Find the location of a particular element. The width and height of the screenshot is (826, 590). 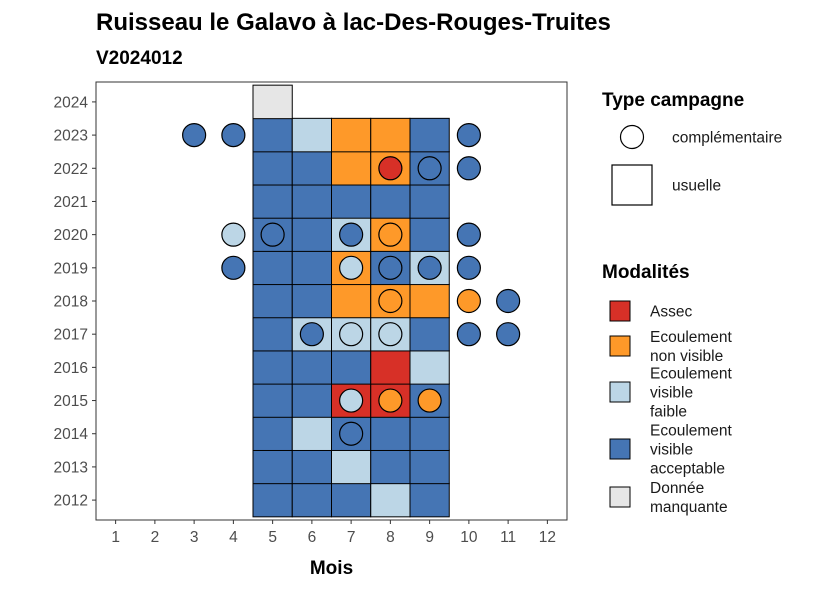

x-tick-label: 10 is located at coordinates (469, 537).